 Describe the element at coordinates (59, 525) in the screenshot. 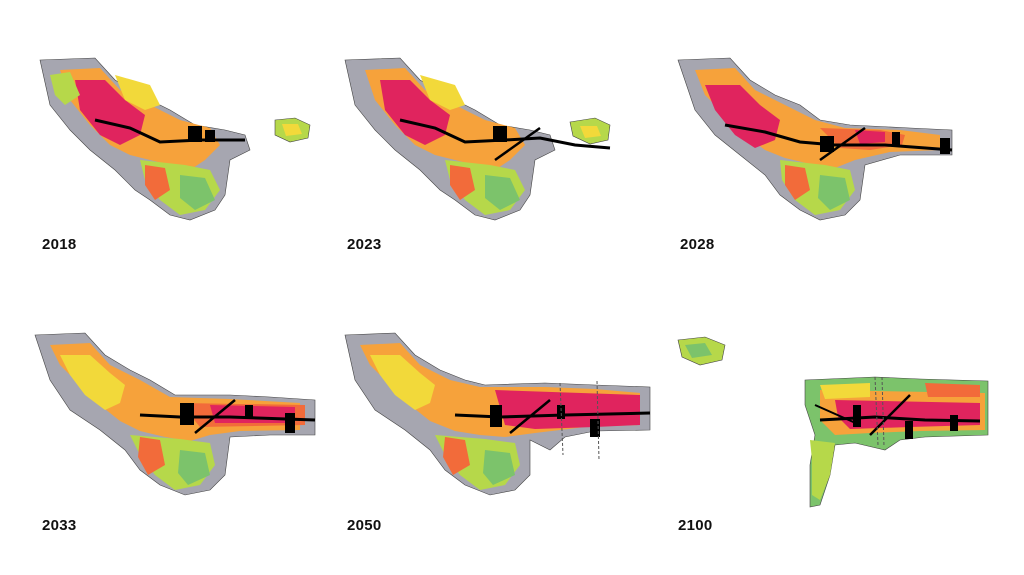

I see `year-label: 2033` at that location.